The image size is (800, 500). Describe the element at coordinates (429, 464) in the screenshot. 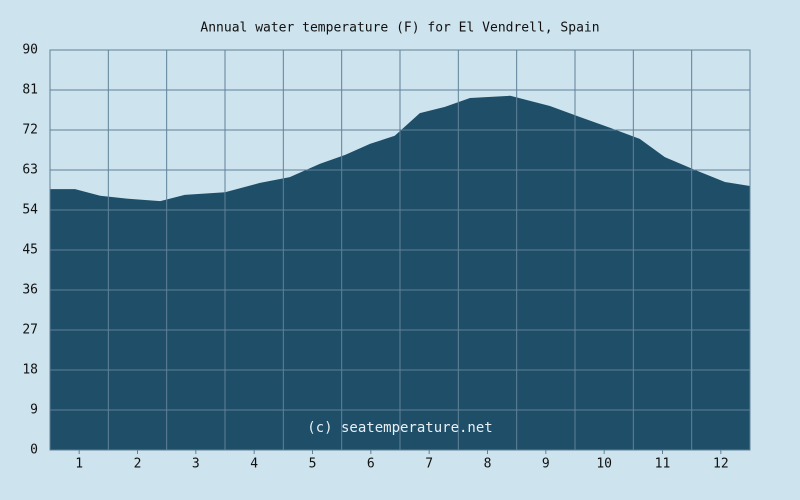

I see `x-tick-label: 7` at that location.